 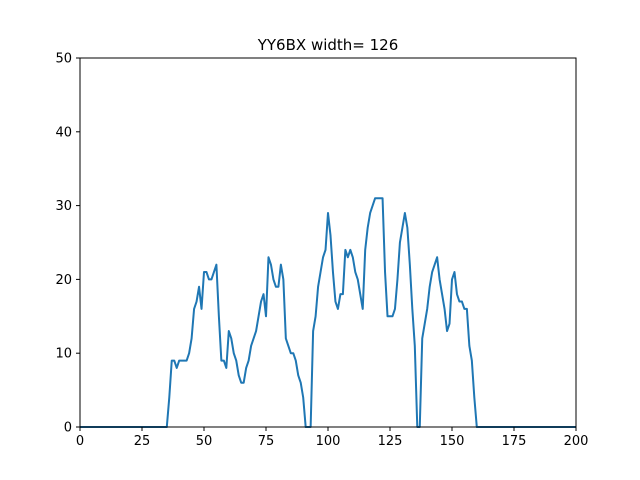 What do you see at coordinates (63, 280) in the screenshot?
I see `y-tick-label: 20` at bounding box center [63, 280].